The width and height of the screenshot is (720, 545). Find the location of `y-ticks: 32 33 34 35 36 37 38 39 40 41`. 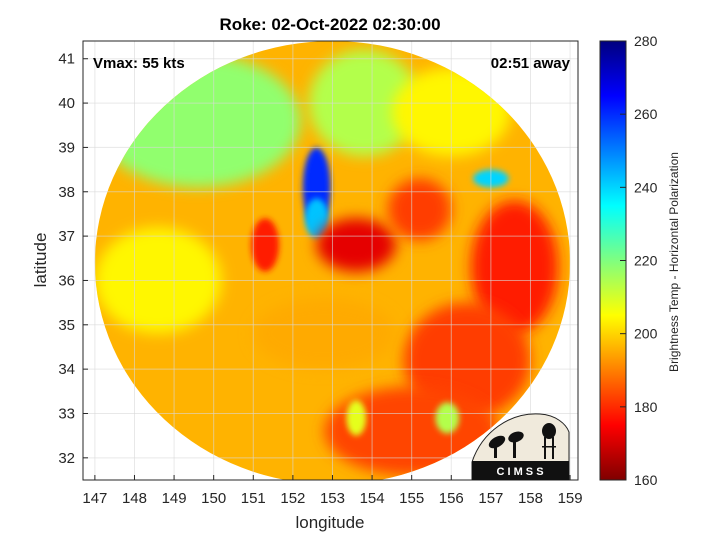

y-ticks: 32 33 34 35 36 37 38 39 40 41 is located at coordinates (73, 259).